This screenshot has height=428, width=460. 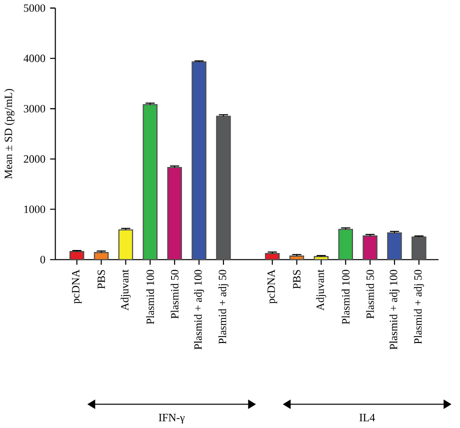 What do you see at coordinates (367, 418) in the screenshot?
I see `text: IL4` at bounding box center [367, 418].